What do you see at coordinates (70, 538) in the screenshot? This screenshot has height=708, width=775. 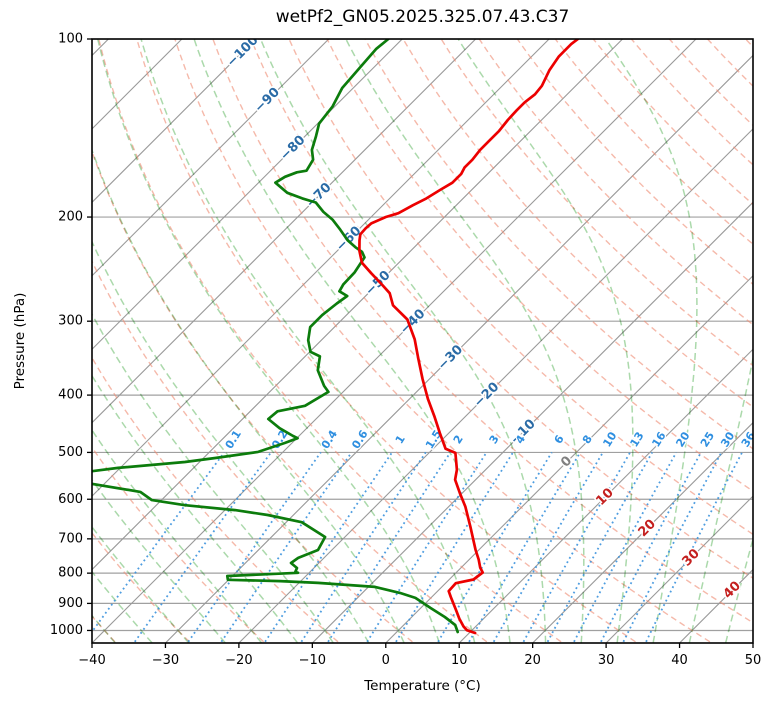 I see `svg-text: 700` at bounding box center [70, 538].